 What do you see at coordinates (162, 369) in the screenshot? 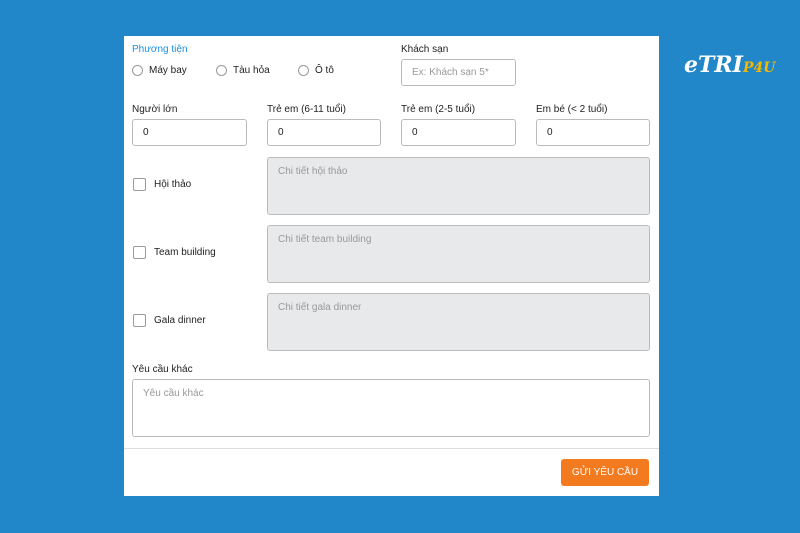
I see `other-label: Yêu cầu khác` at bounding box center [162, 369].